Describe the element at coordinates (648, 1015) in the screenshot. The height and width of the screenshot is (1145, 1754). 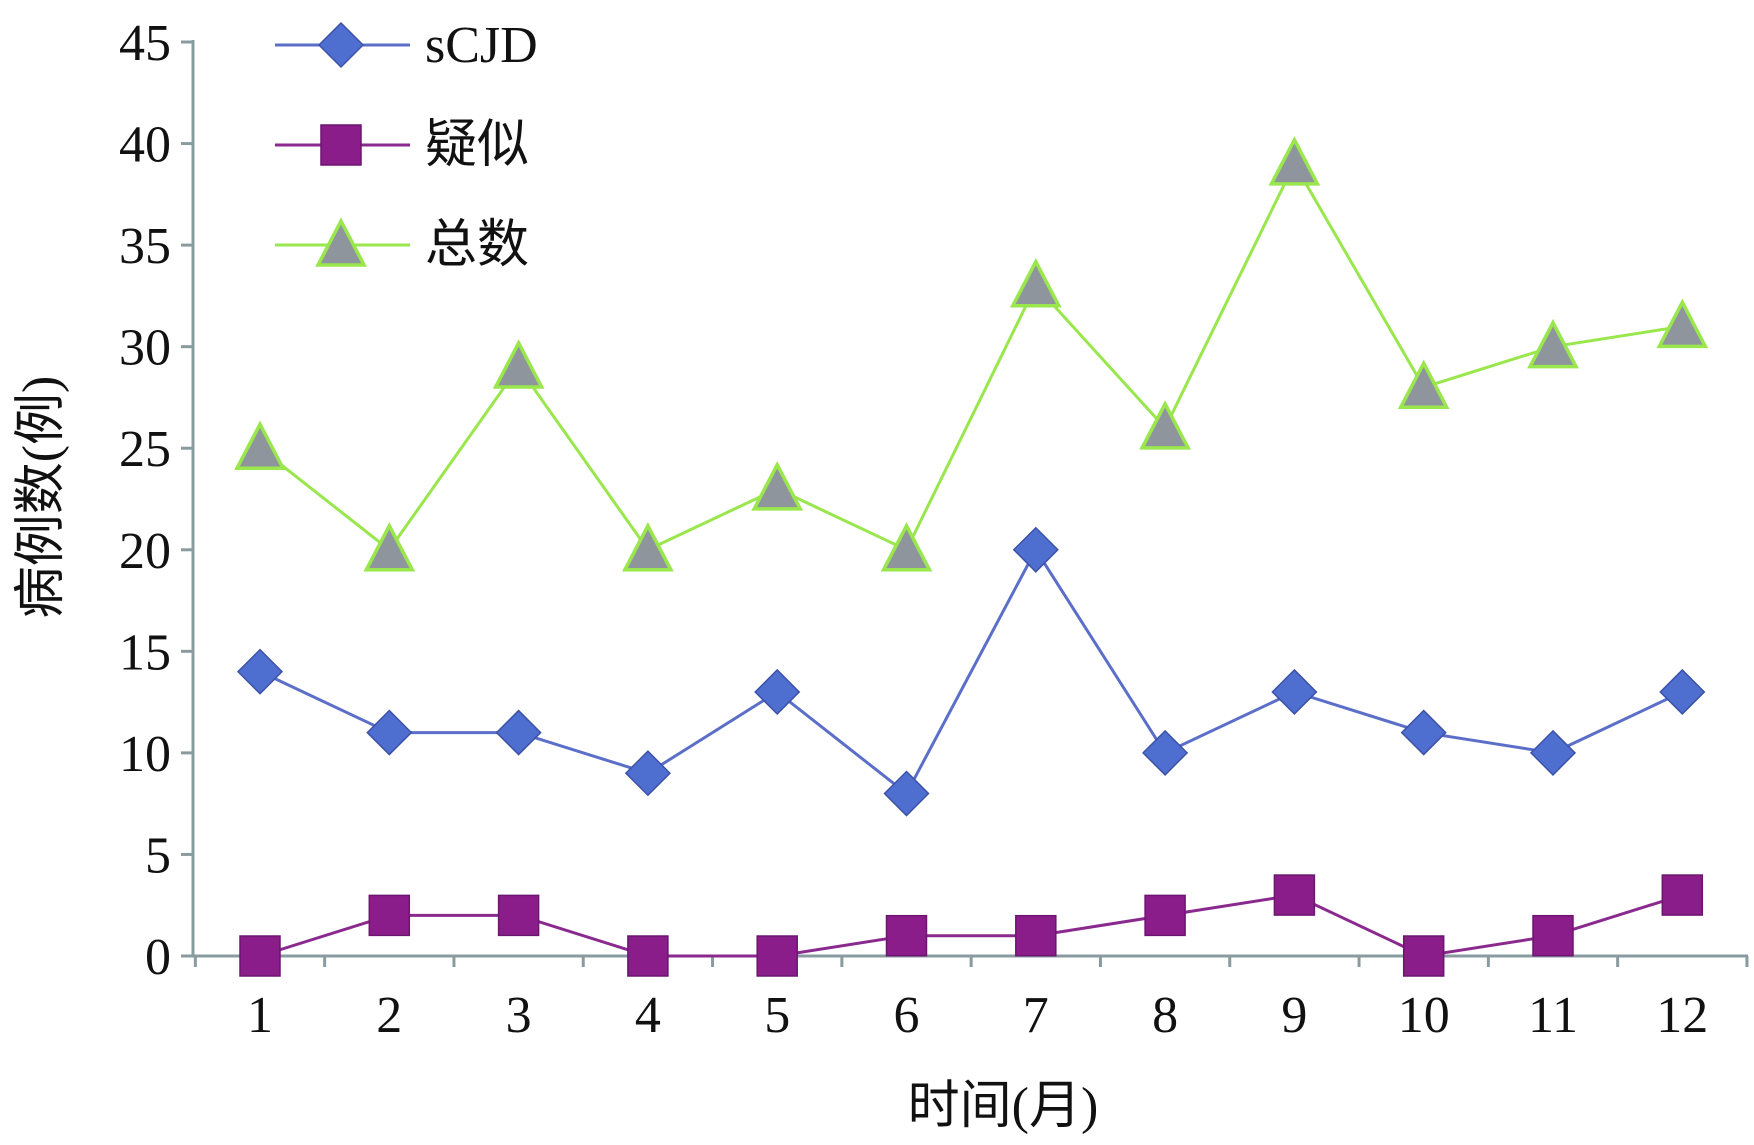
I see `x-tick-label: 4` at that location.